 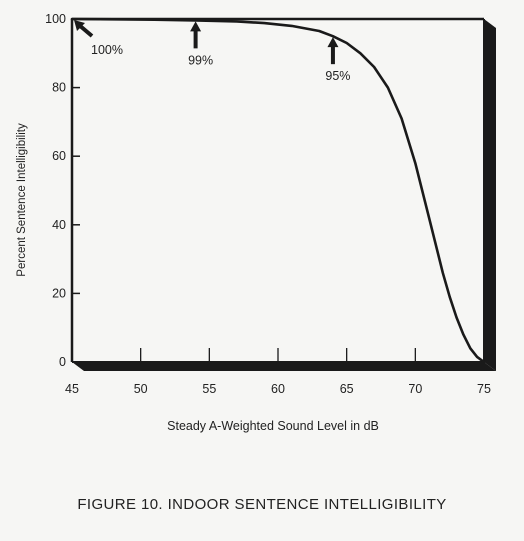 What do you see at coordinates (284, 366) in the screenshot?
I see `frame-bottom-shadow` at bounding box center [284, 366].